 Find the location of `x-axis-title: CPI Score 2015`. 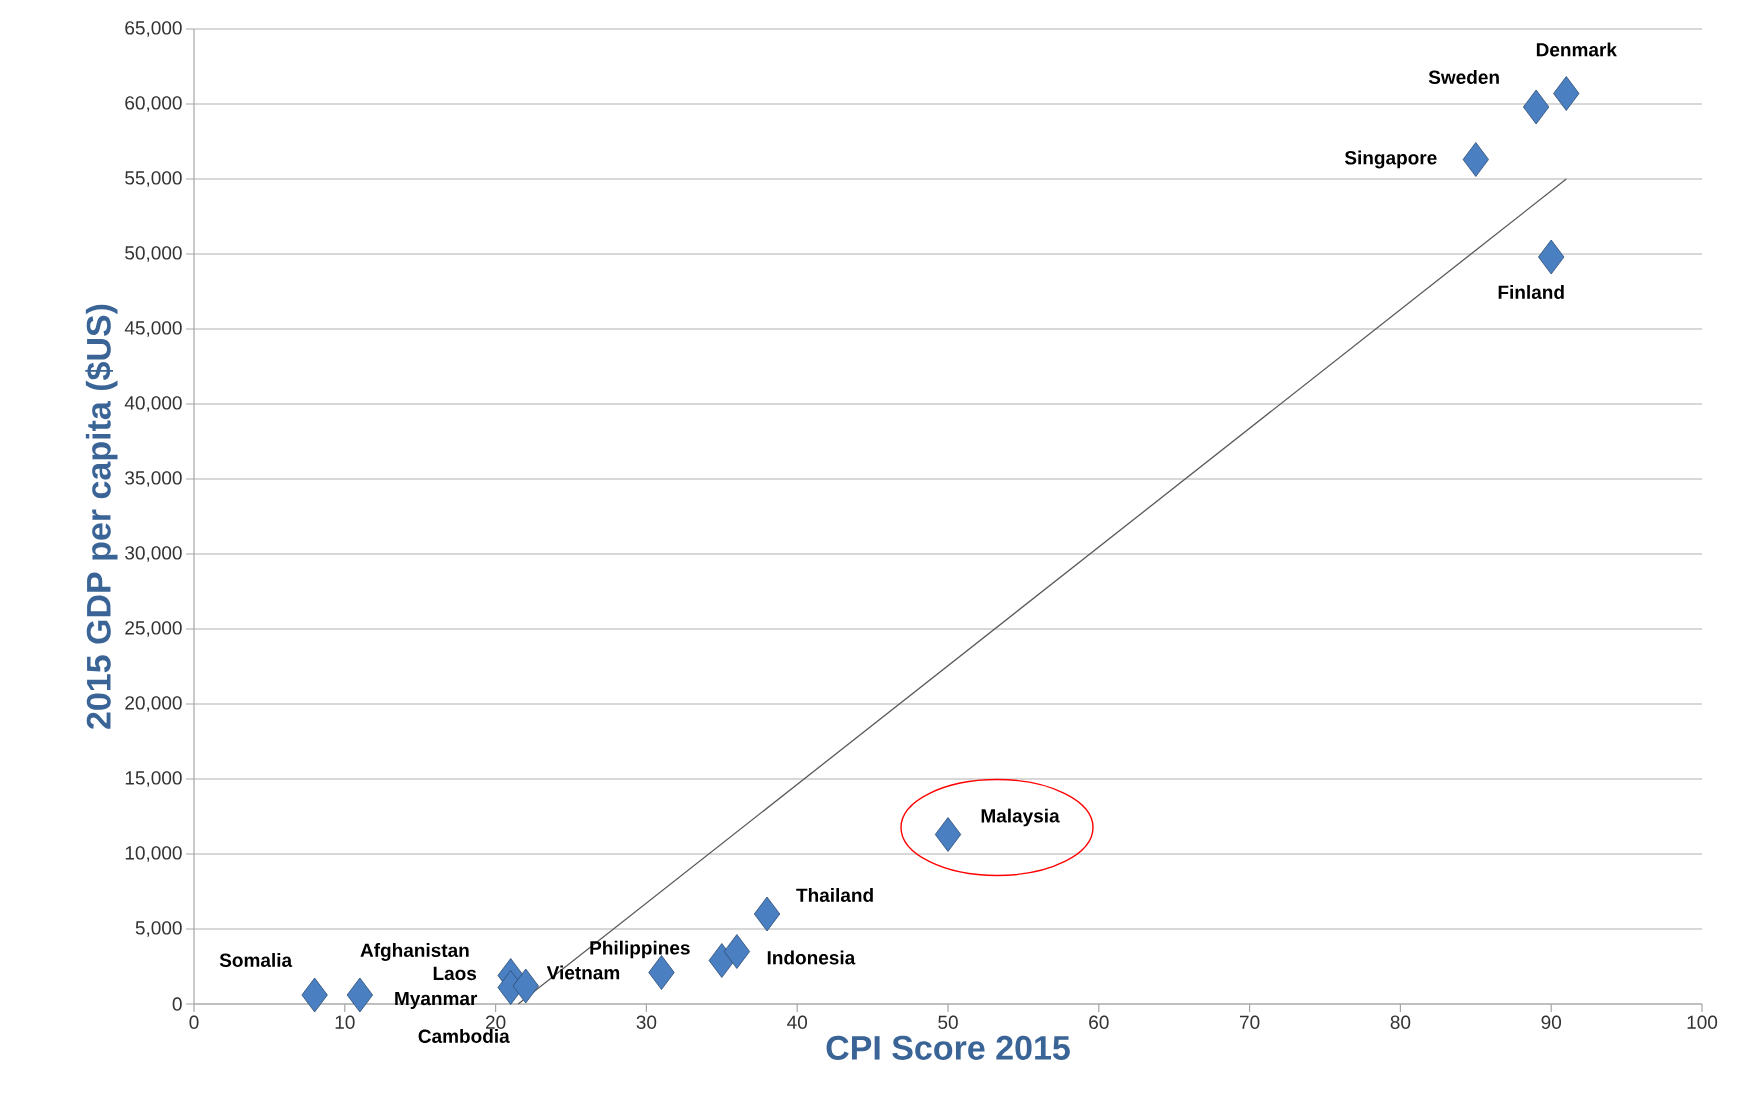

x-axis-title: CPI Score 2015 is located at coordinates (948, 1047).